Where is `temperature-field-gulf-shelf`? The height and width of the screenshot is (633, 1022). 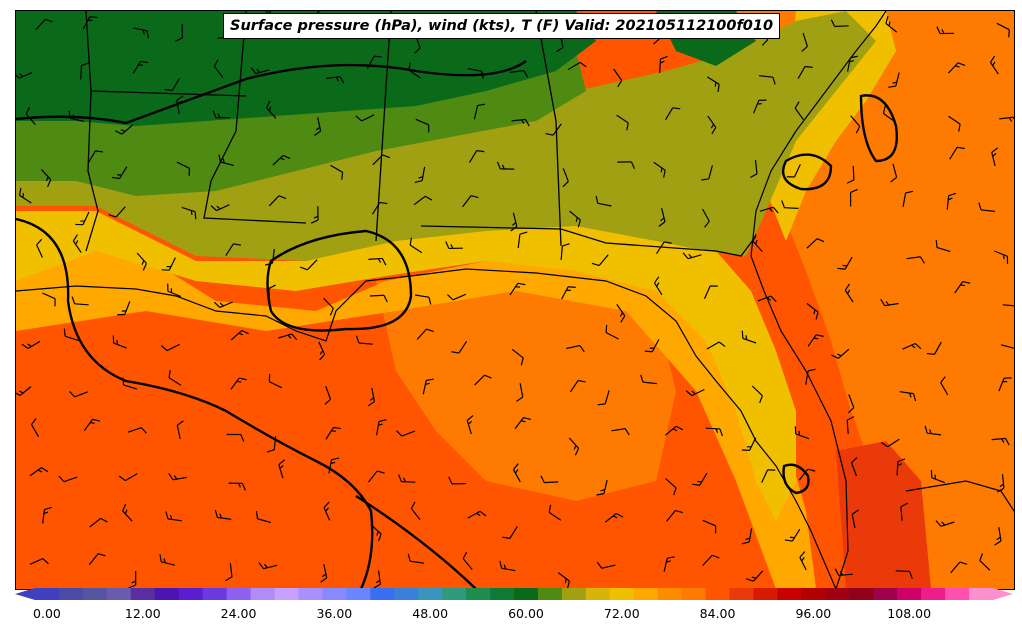
temperature-field-gulf-shelf is located at coordinates (526, 386).